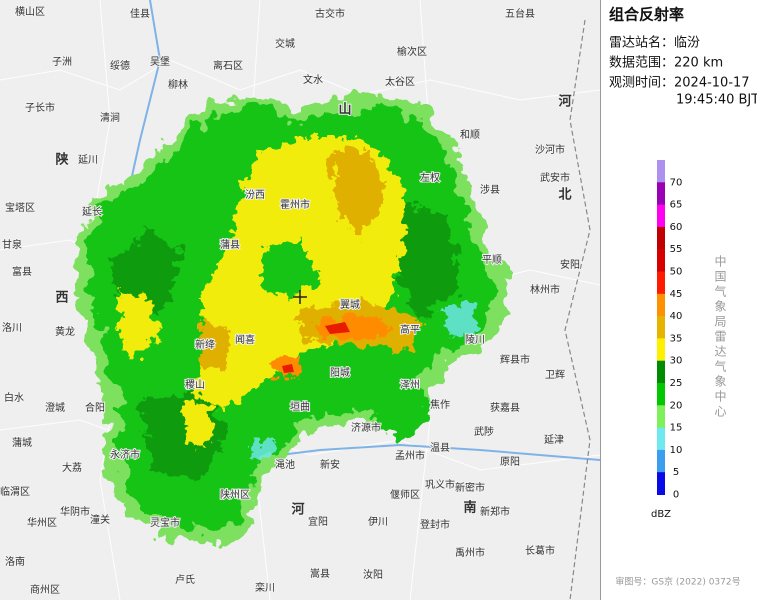 The height and width of the screenshot is (600, 757). Describe the element at coordinates (495, 511) in the screenshot. I see `place-label: 新郑市` at that location.